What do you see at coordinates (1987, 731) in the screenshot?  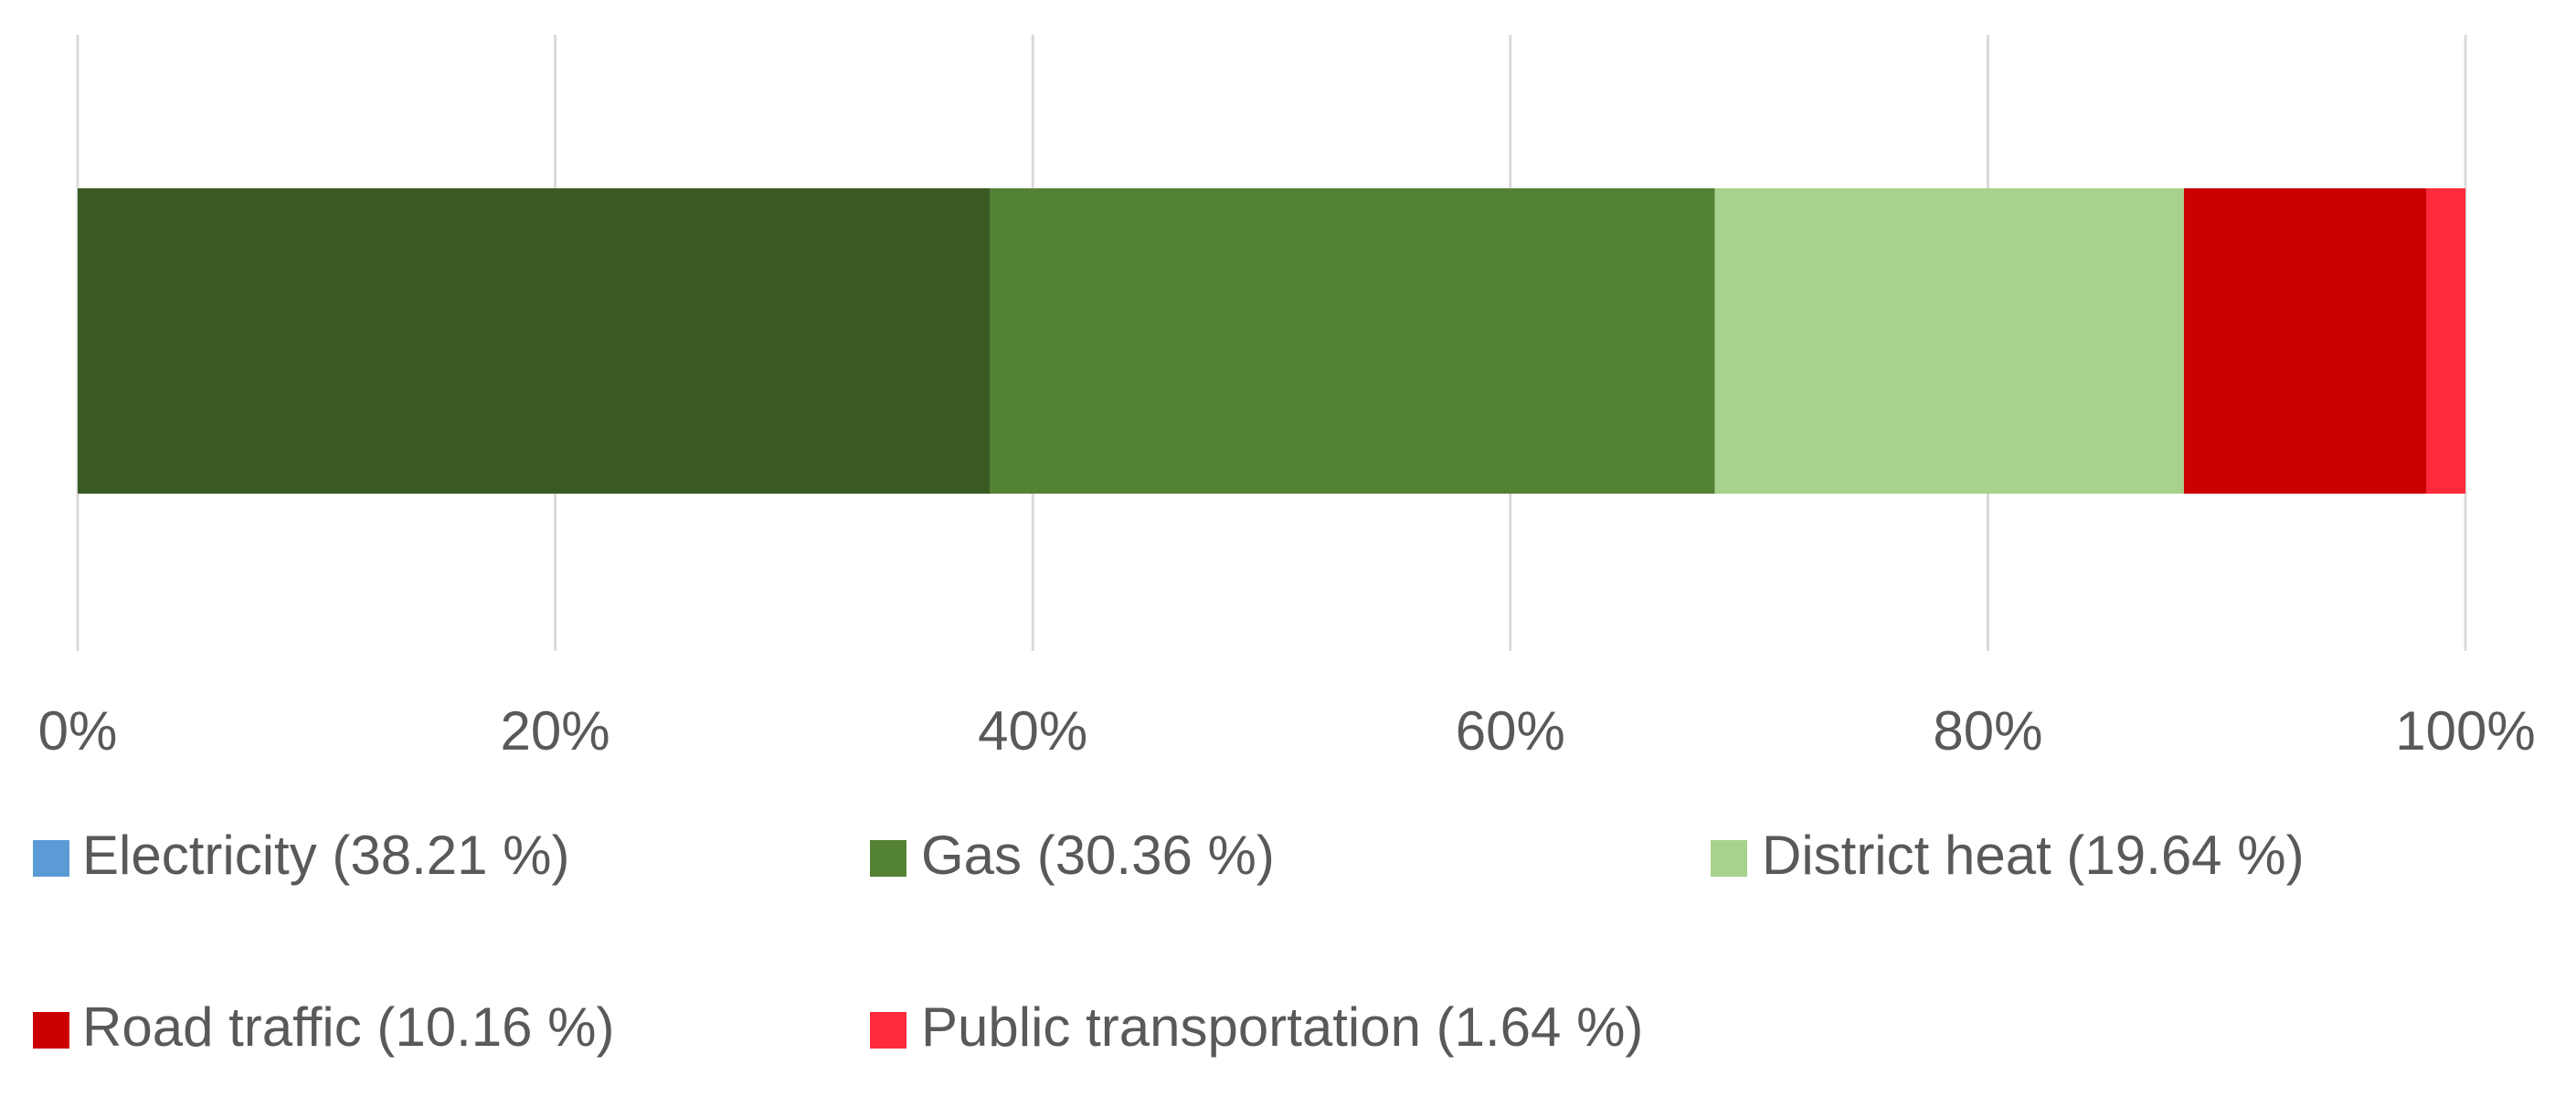 I see `x-tick-label-80: 80%` at bounding box center [1987, 731].